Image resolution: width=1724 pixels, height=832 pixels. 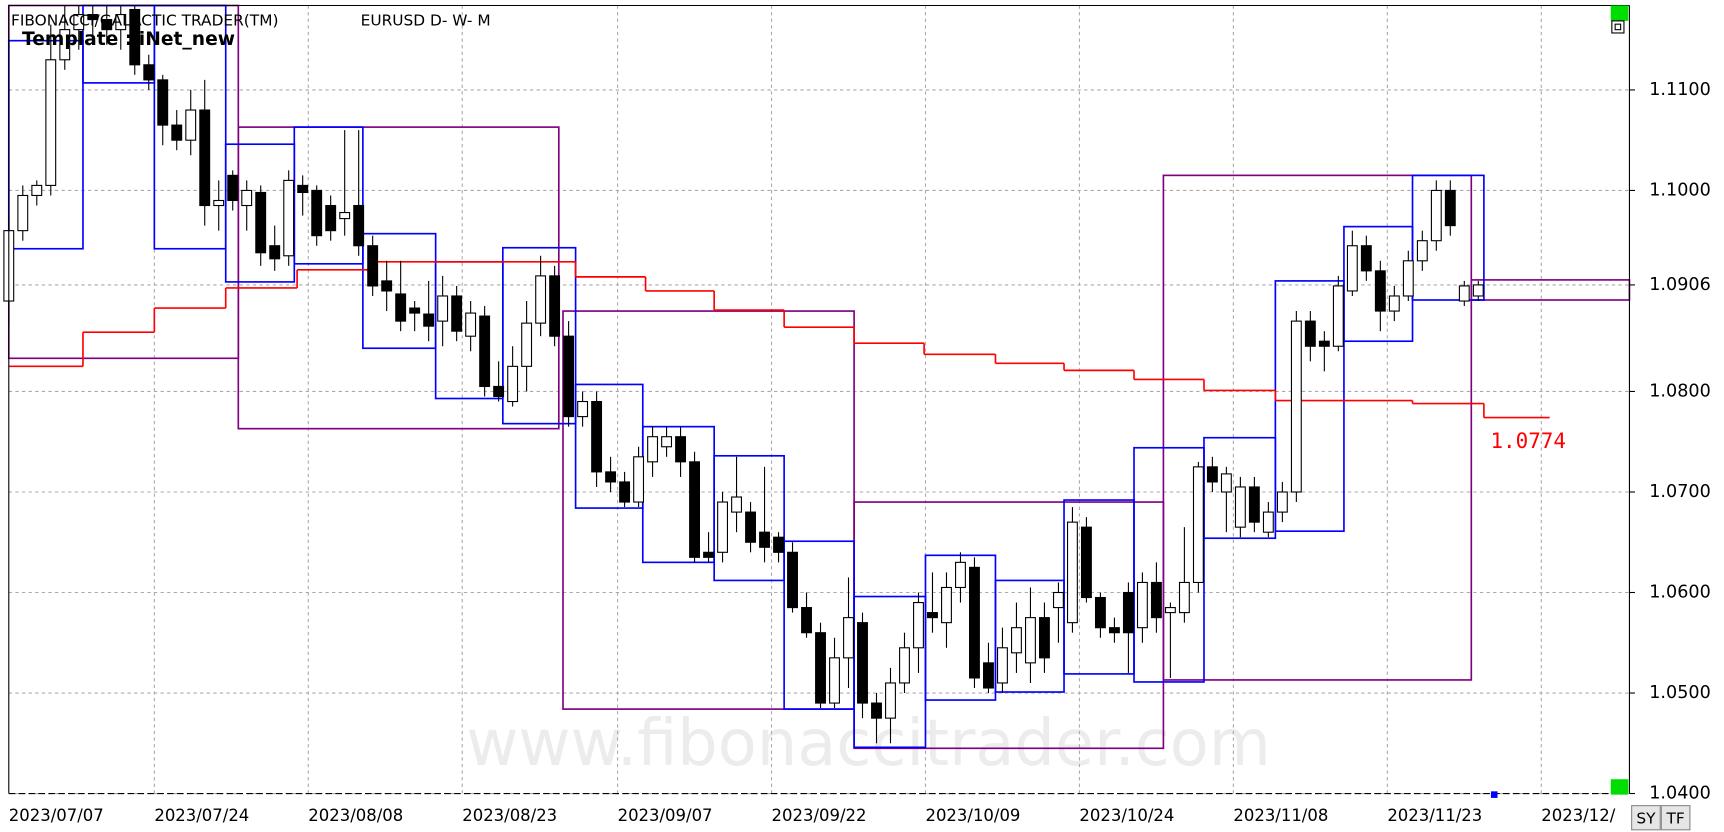 What do you see at coordinates (1680, 492) in the screenshot?
I see `y-tick-label: 1.0700` at bounding box center [1680, 492].